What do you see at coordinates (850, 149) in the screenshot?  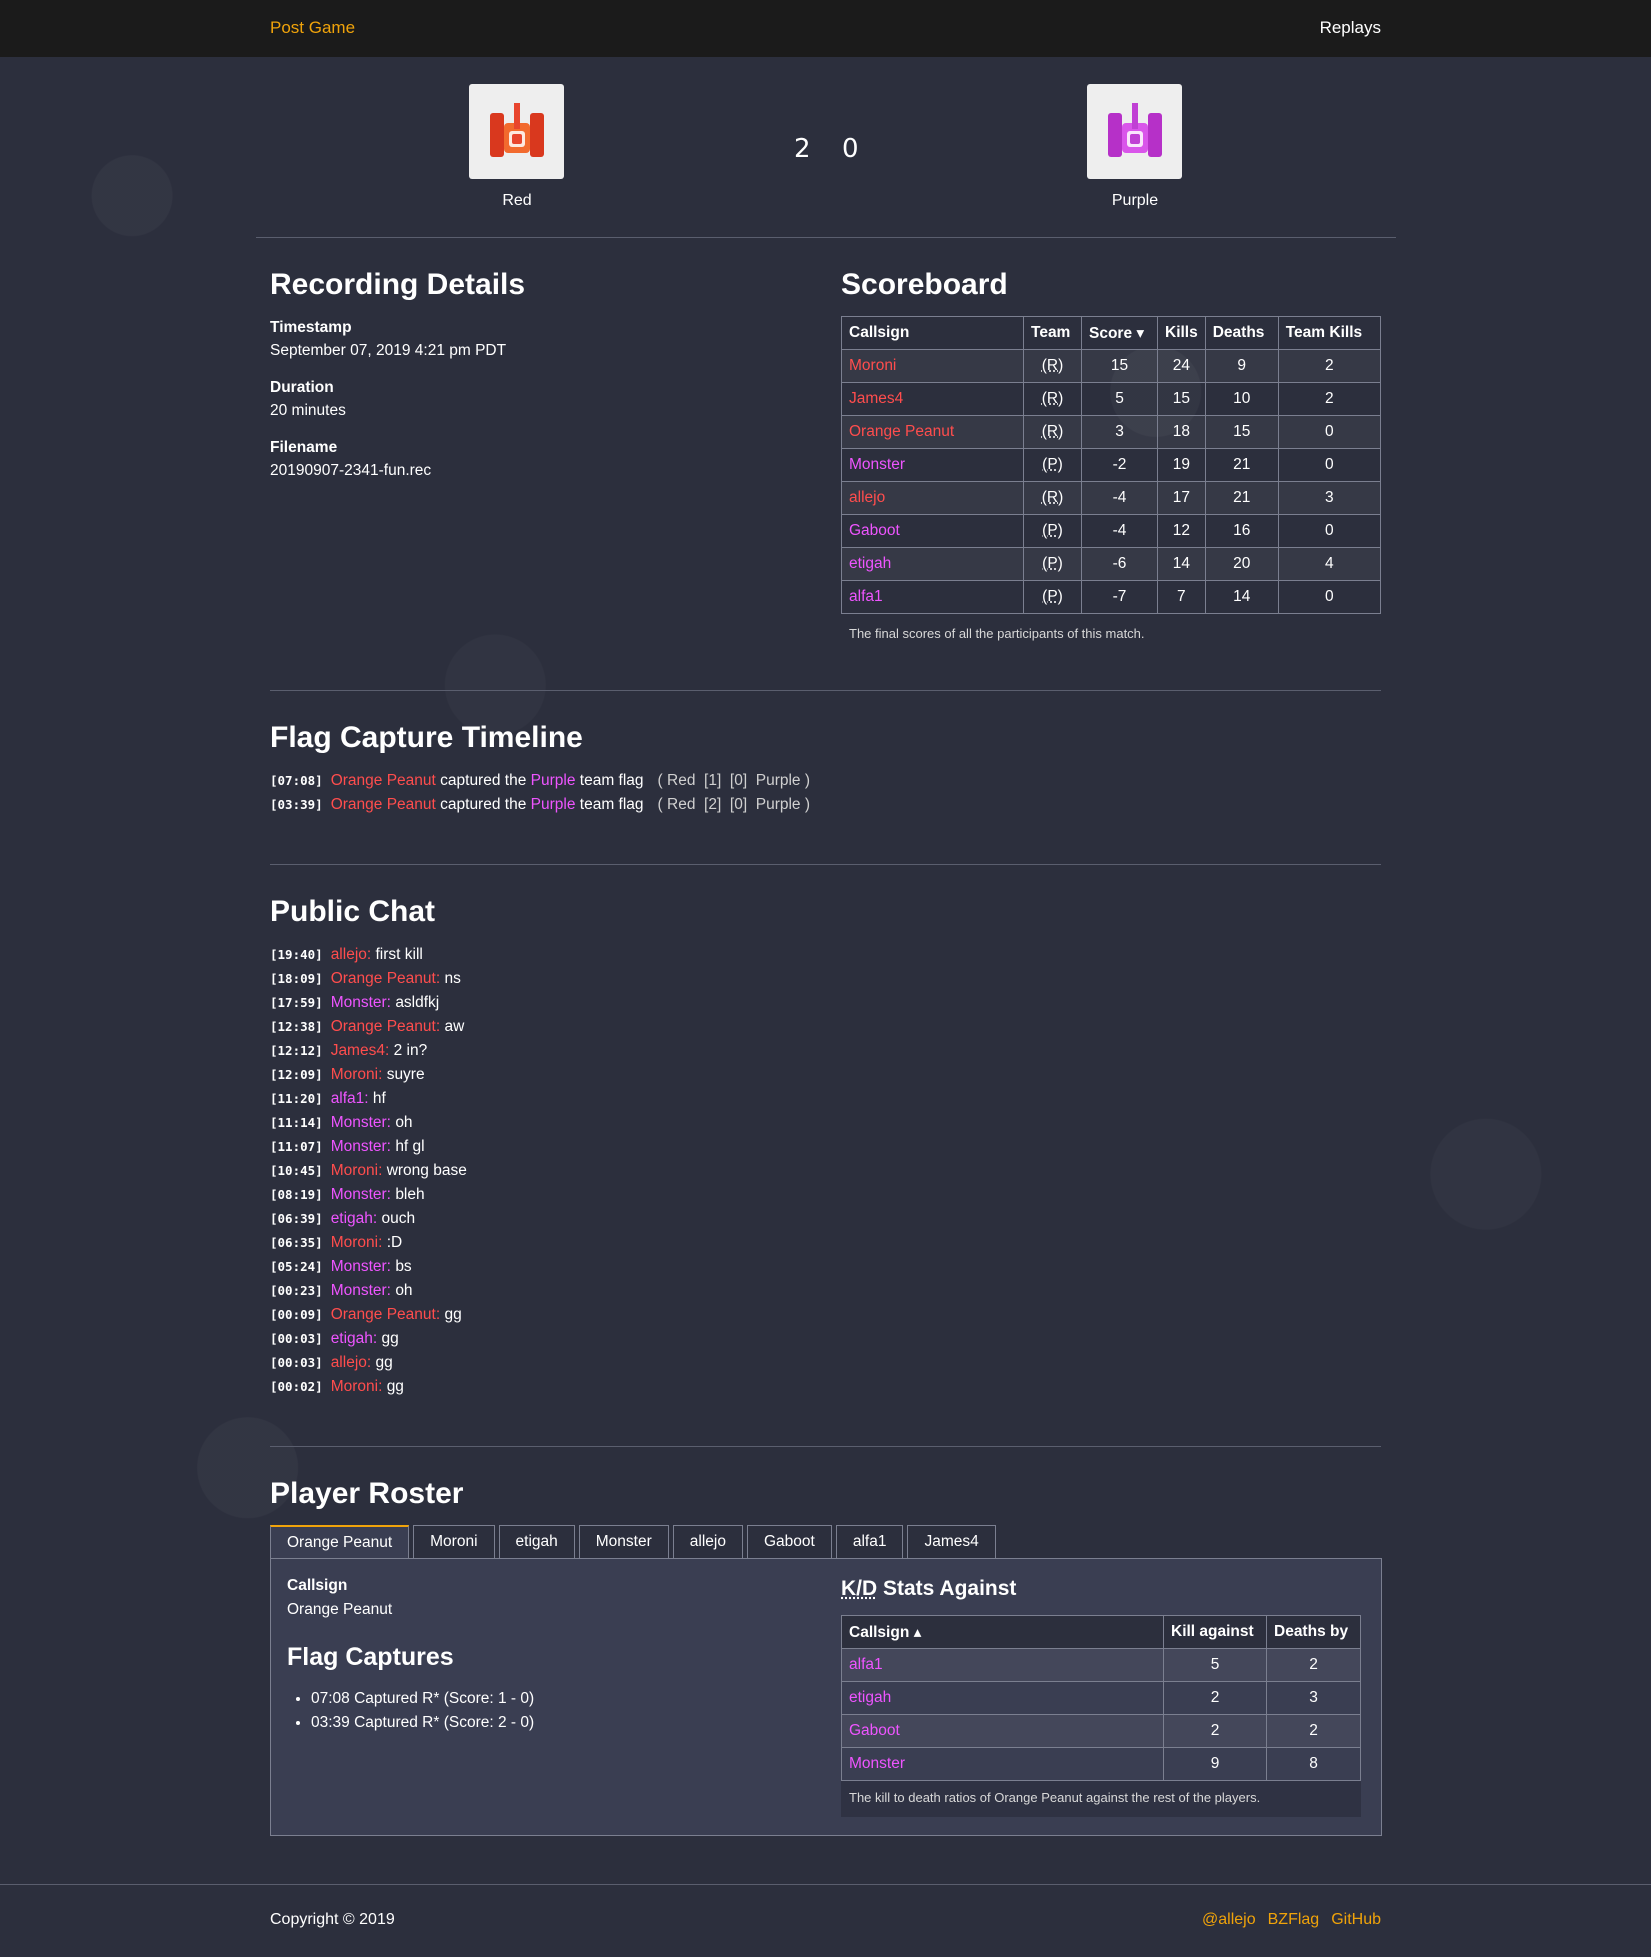 I see `team-right-score: 0` at bounding box center [850, 149].